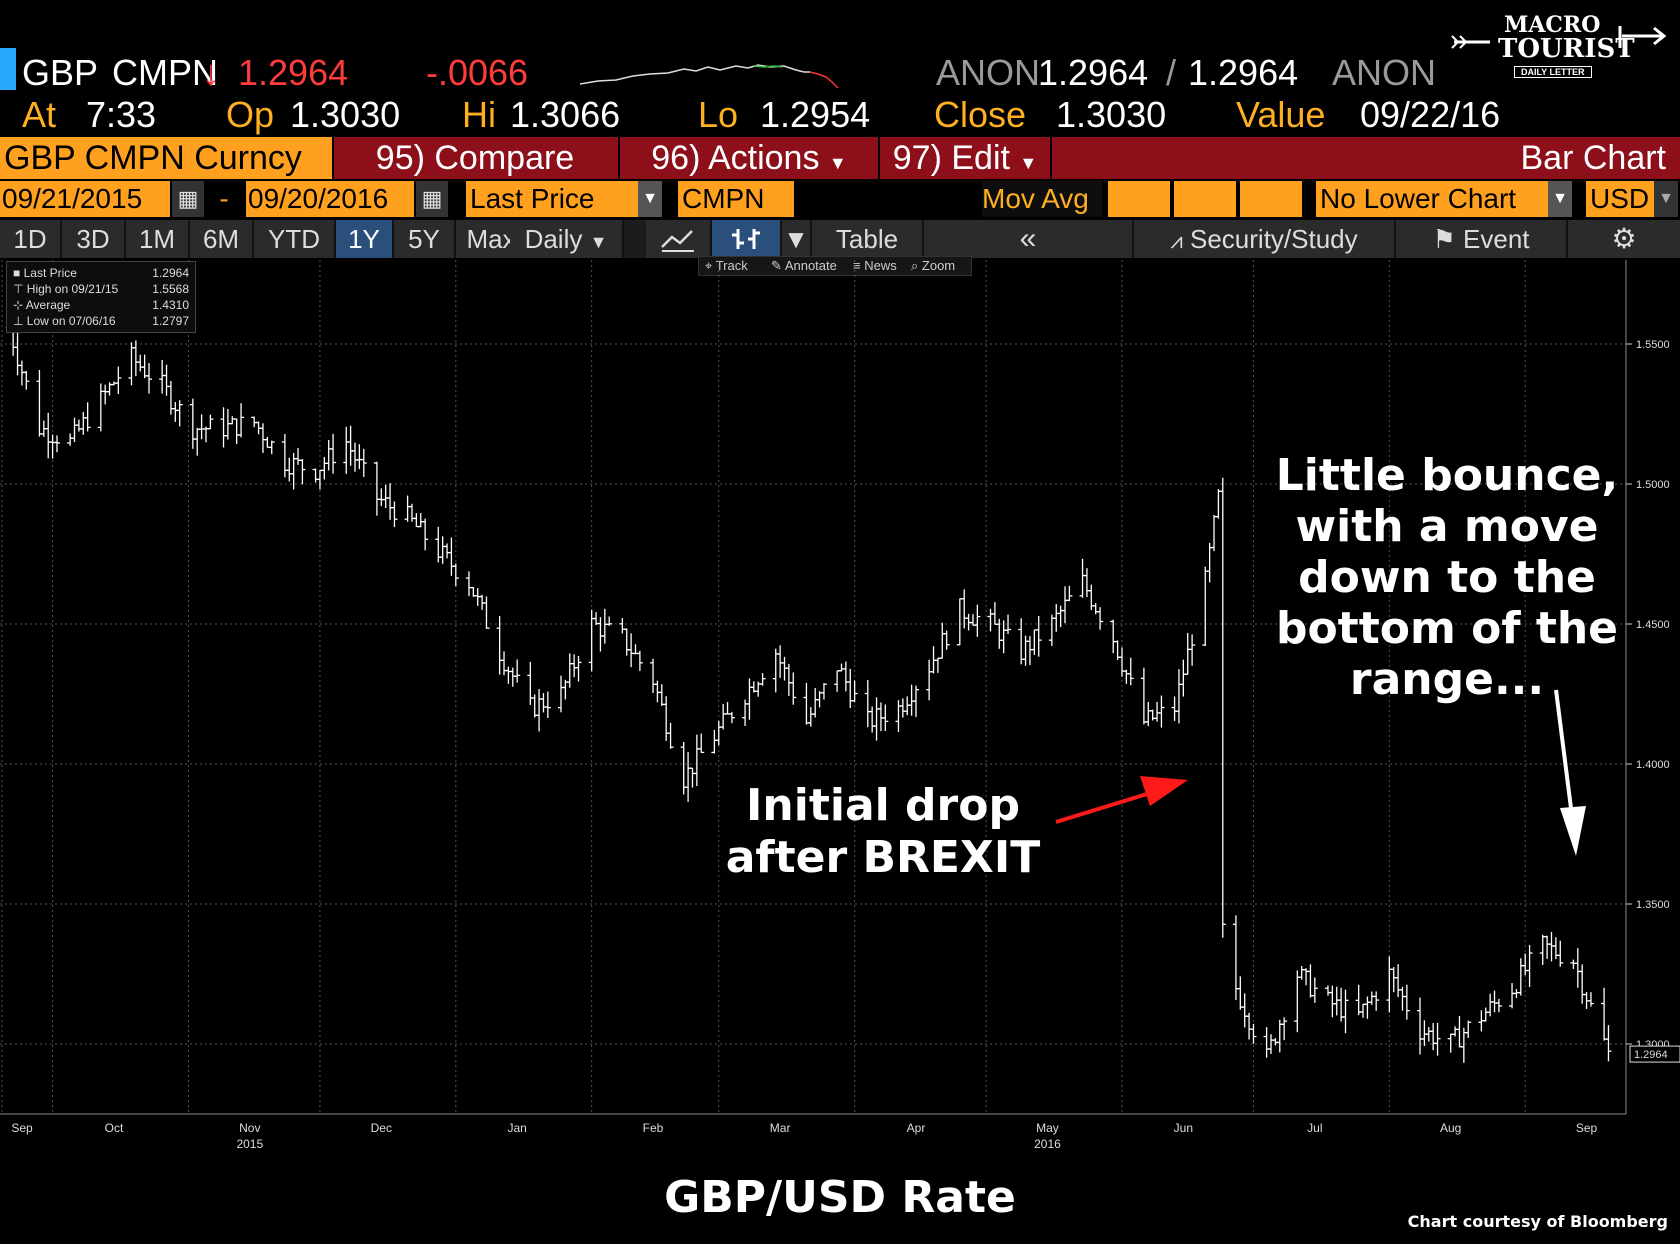  I want to click on x-tick-label: May, so click(1047, 1128).